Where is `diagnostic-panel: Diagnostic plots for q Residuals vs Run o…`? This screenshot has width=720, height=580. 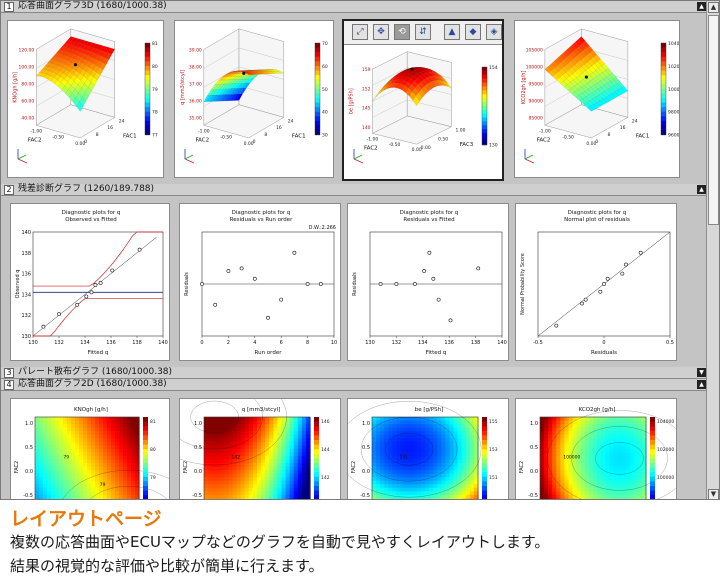
diagnostic-panel: Diagnostic plots for q Residuals vs Run o… is located at coordinates (260, 282).